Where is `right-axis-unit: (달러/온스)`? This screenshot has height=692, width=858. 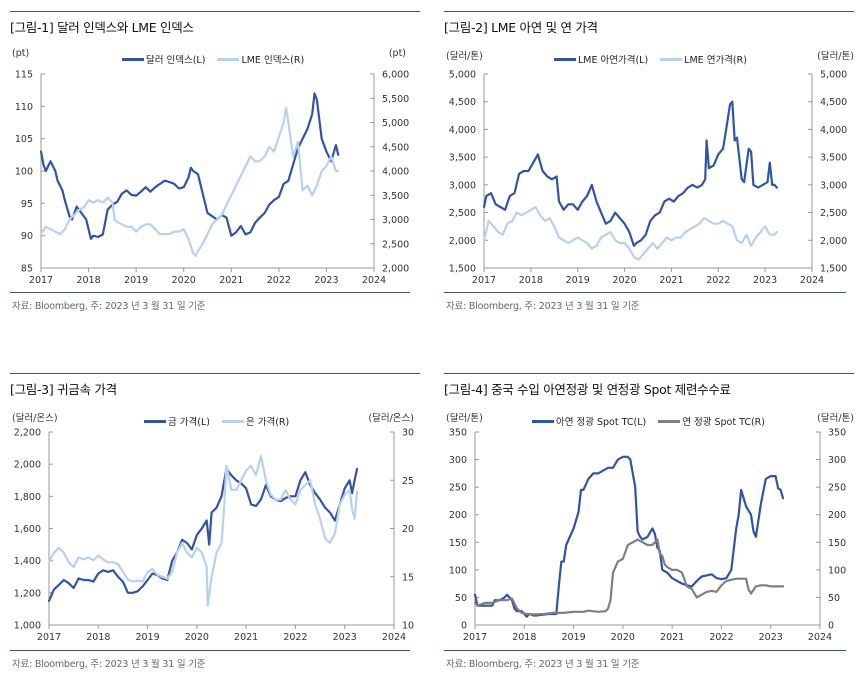
right-axis-unit: (달러/온스) is located at coordinates (391, 418).